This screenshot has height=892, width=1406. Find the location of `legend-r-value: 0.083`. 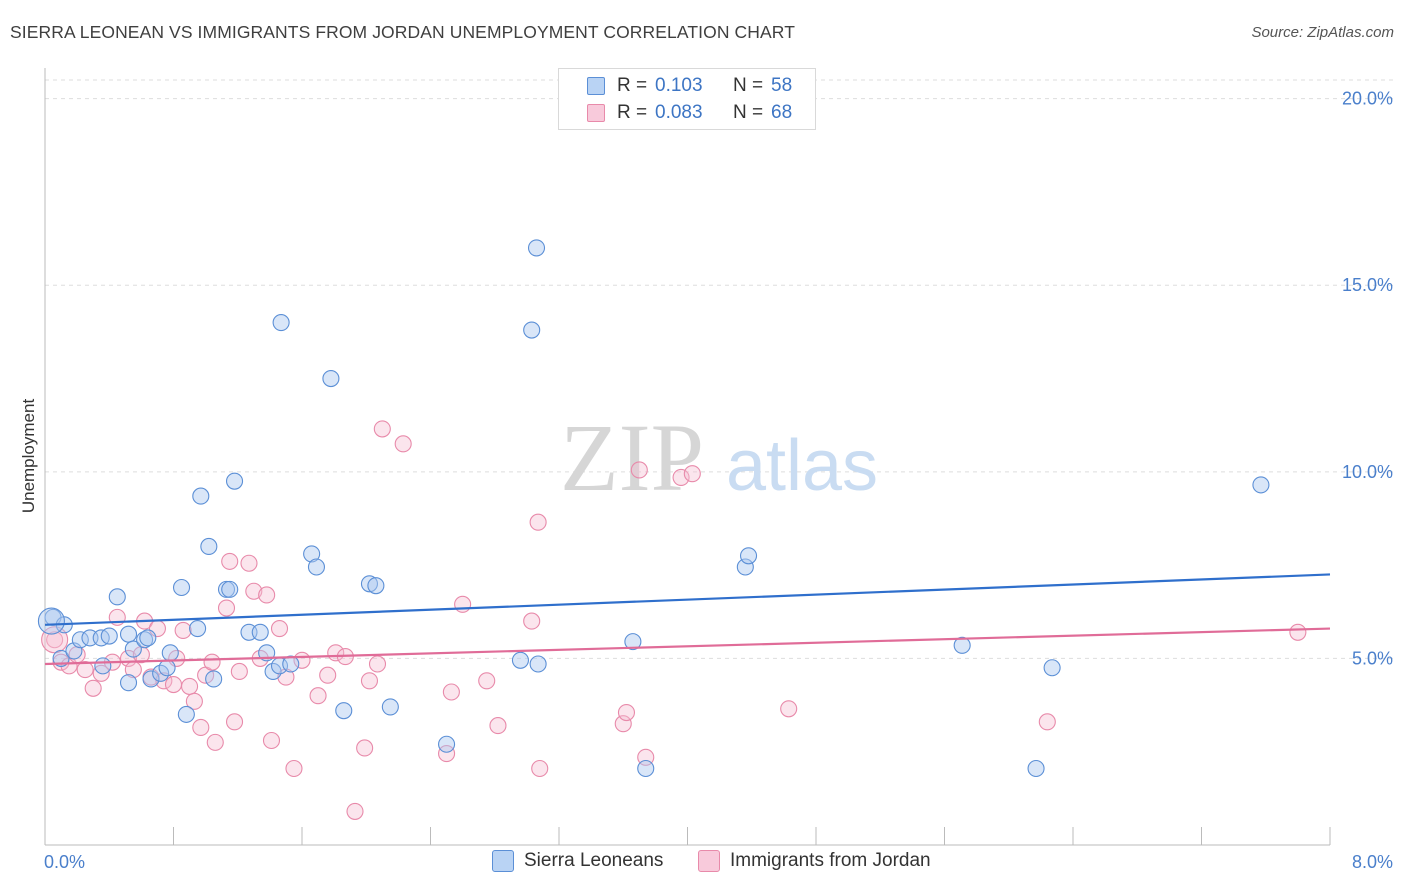

legend-r-value: 0.083 is located at coordinates (679, 112).